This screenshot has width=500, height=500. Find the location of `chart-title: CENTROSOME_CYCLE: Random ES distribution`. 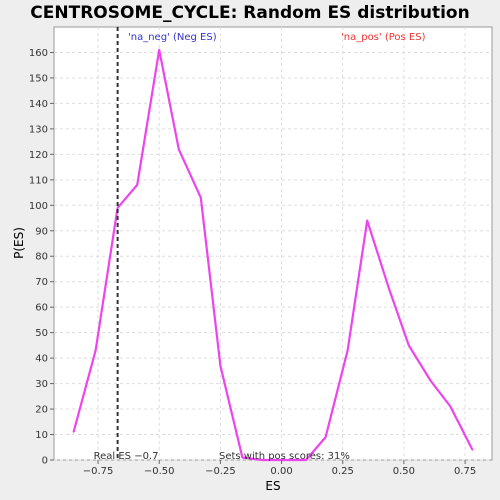

chart-title: CENTROSOME_CYCLE: Random ES distribution is located at coordinates (249, 13).